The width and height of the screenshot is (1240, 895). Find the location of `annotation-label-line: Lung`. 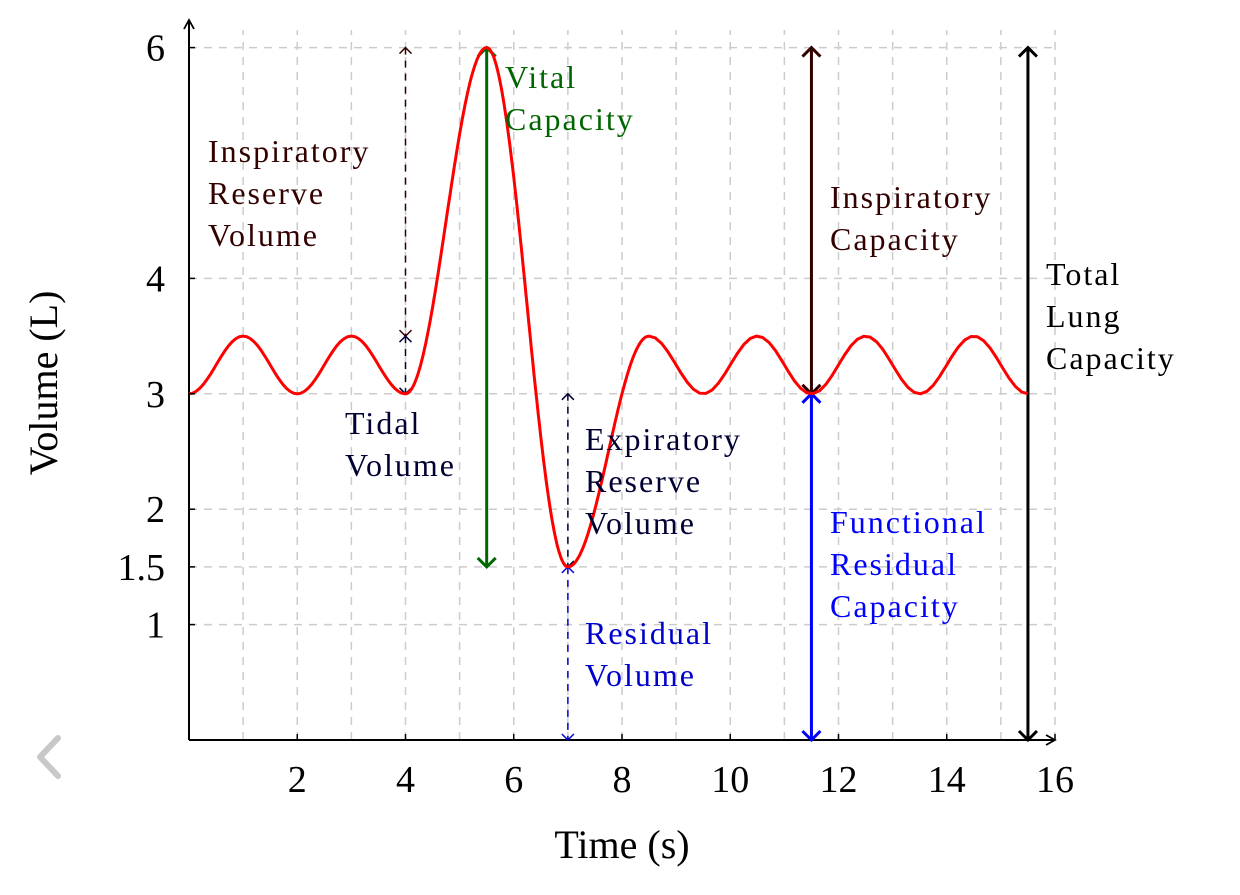

annotation-label-line: Lung is located at coordinates (1084, 316).